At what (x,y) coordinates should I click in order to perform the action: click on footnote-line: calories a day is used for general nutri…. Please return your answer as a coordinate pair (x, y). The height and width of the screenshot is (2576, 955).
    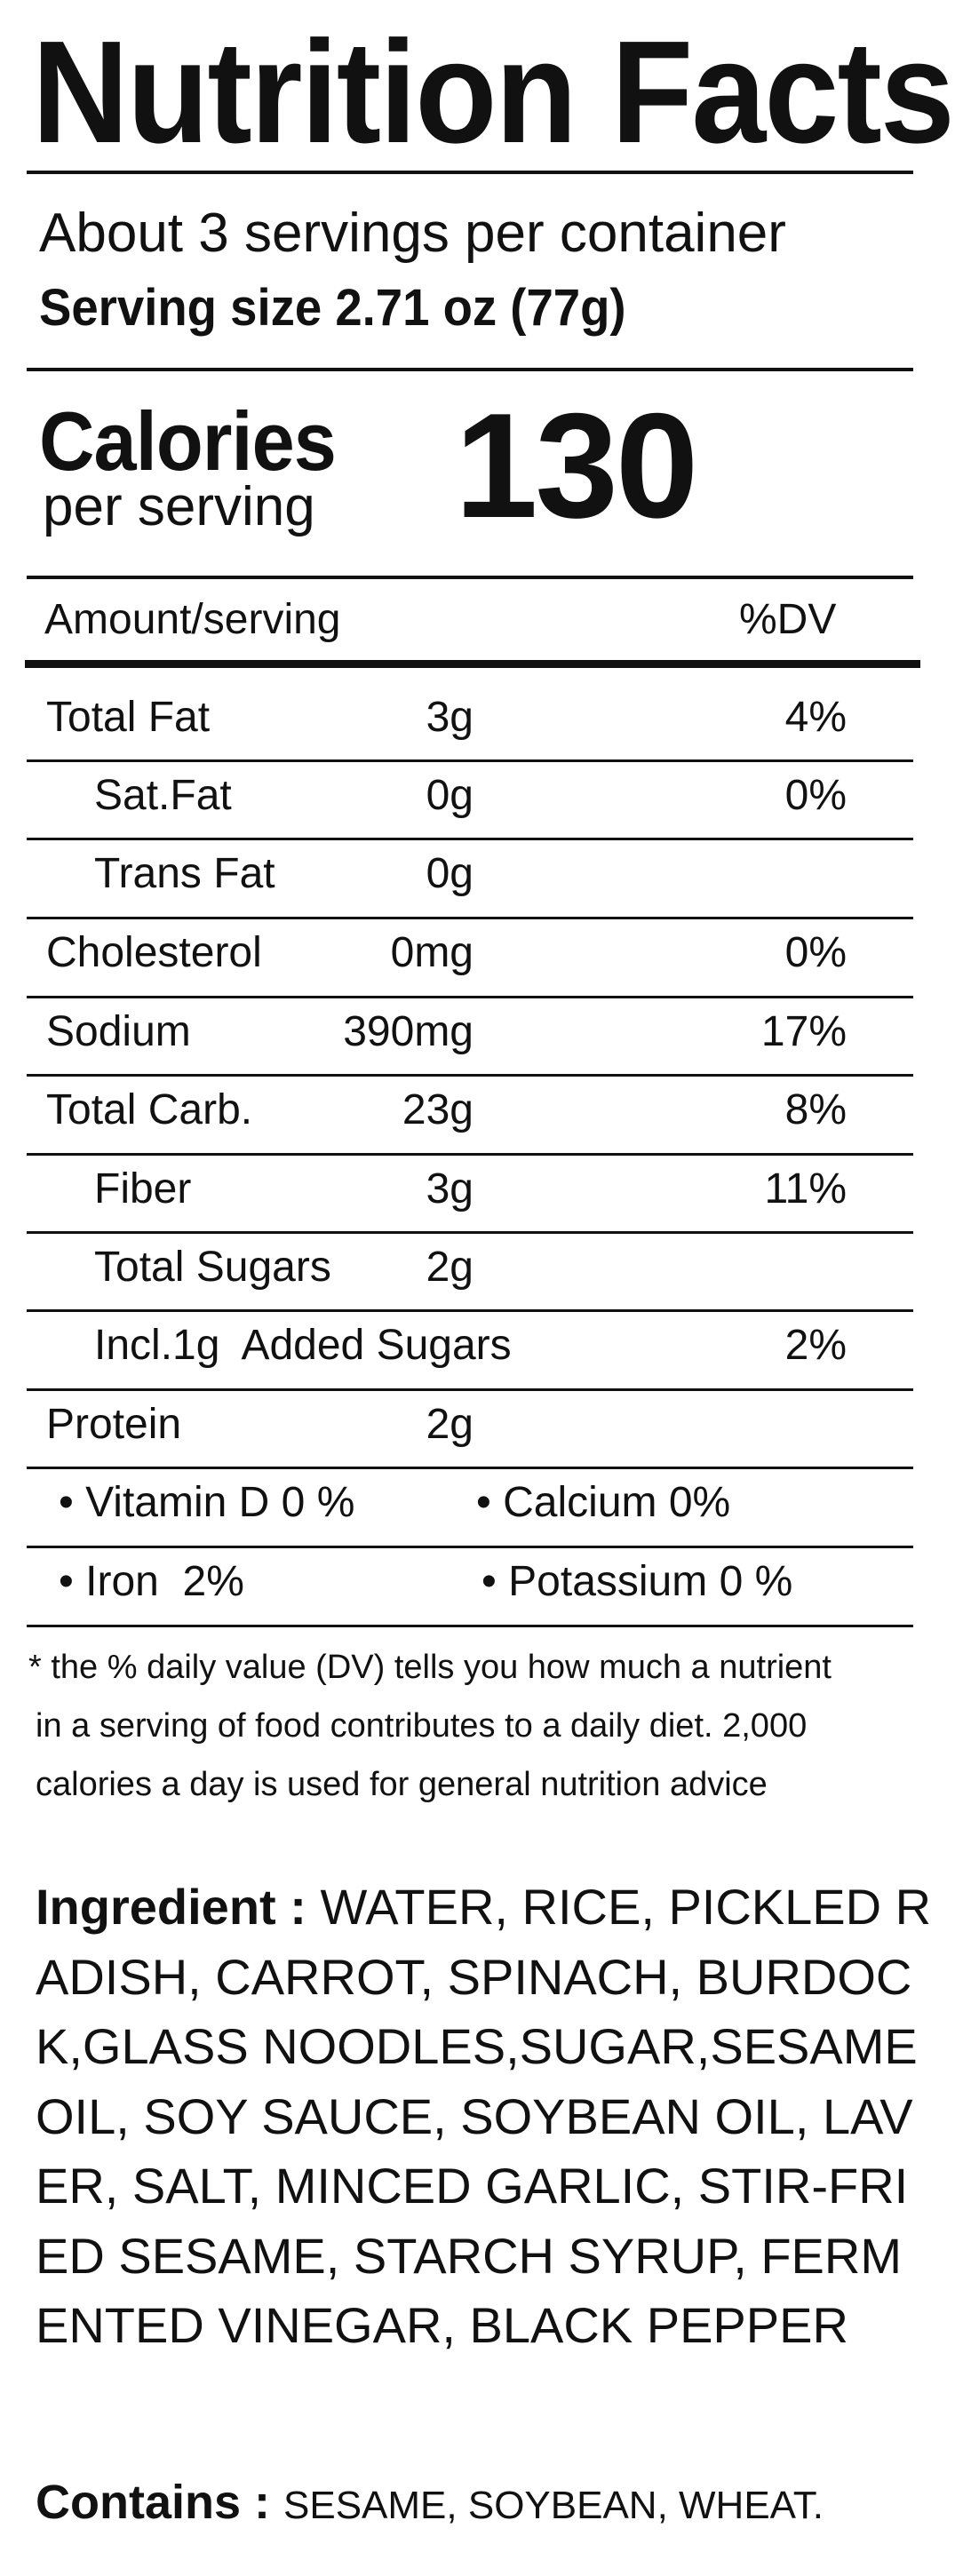
    Looking at the image, I should click on (402, 1784).